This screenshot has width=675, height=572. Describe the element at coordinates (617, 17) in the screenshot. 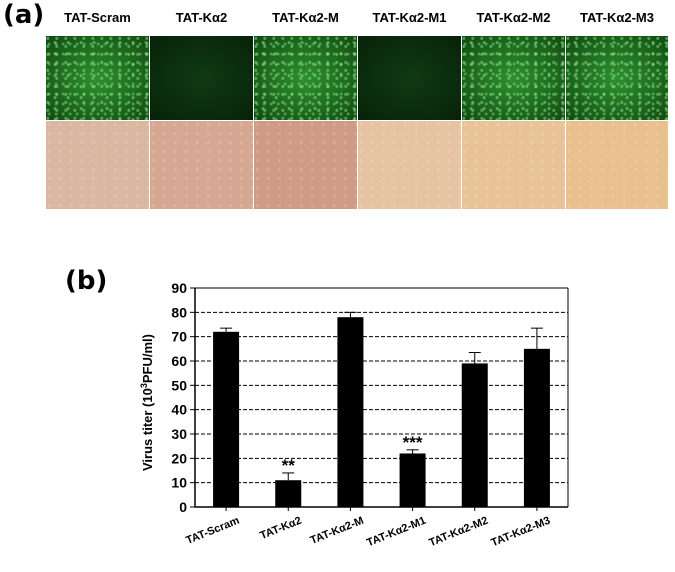

I see `column-title: TAT-Kα2-M3` at that location.